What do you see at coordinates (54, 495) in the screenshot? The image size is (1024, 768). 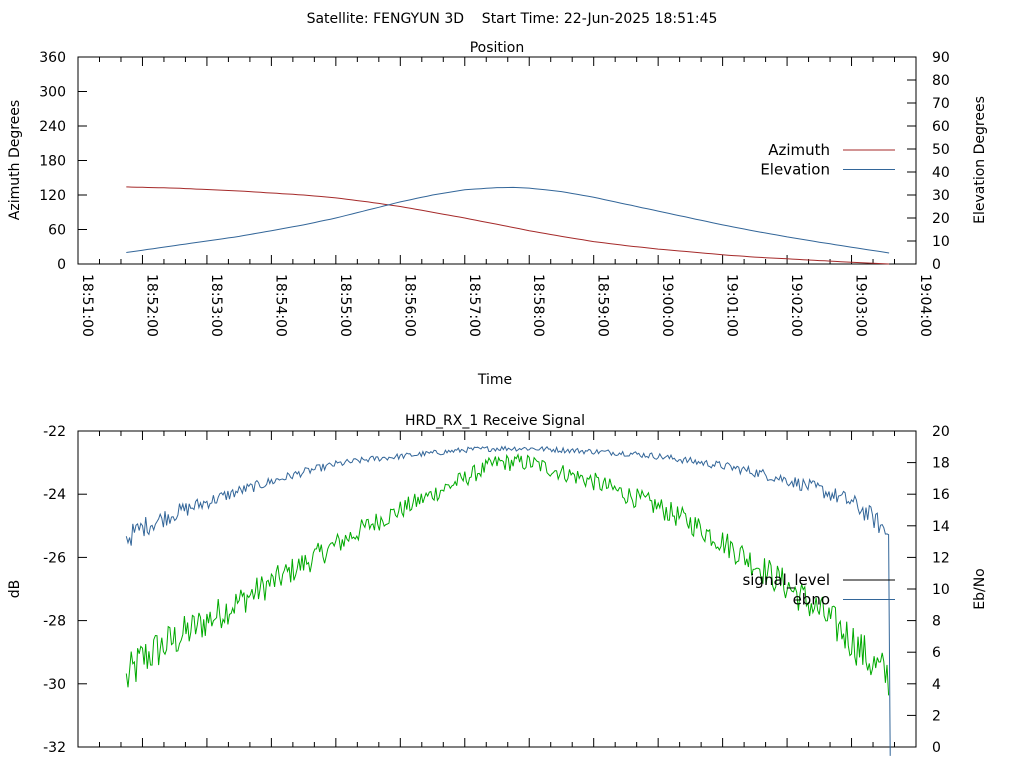 I see `y-tick-label: -24` at bounding box center [54, 495].